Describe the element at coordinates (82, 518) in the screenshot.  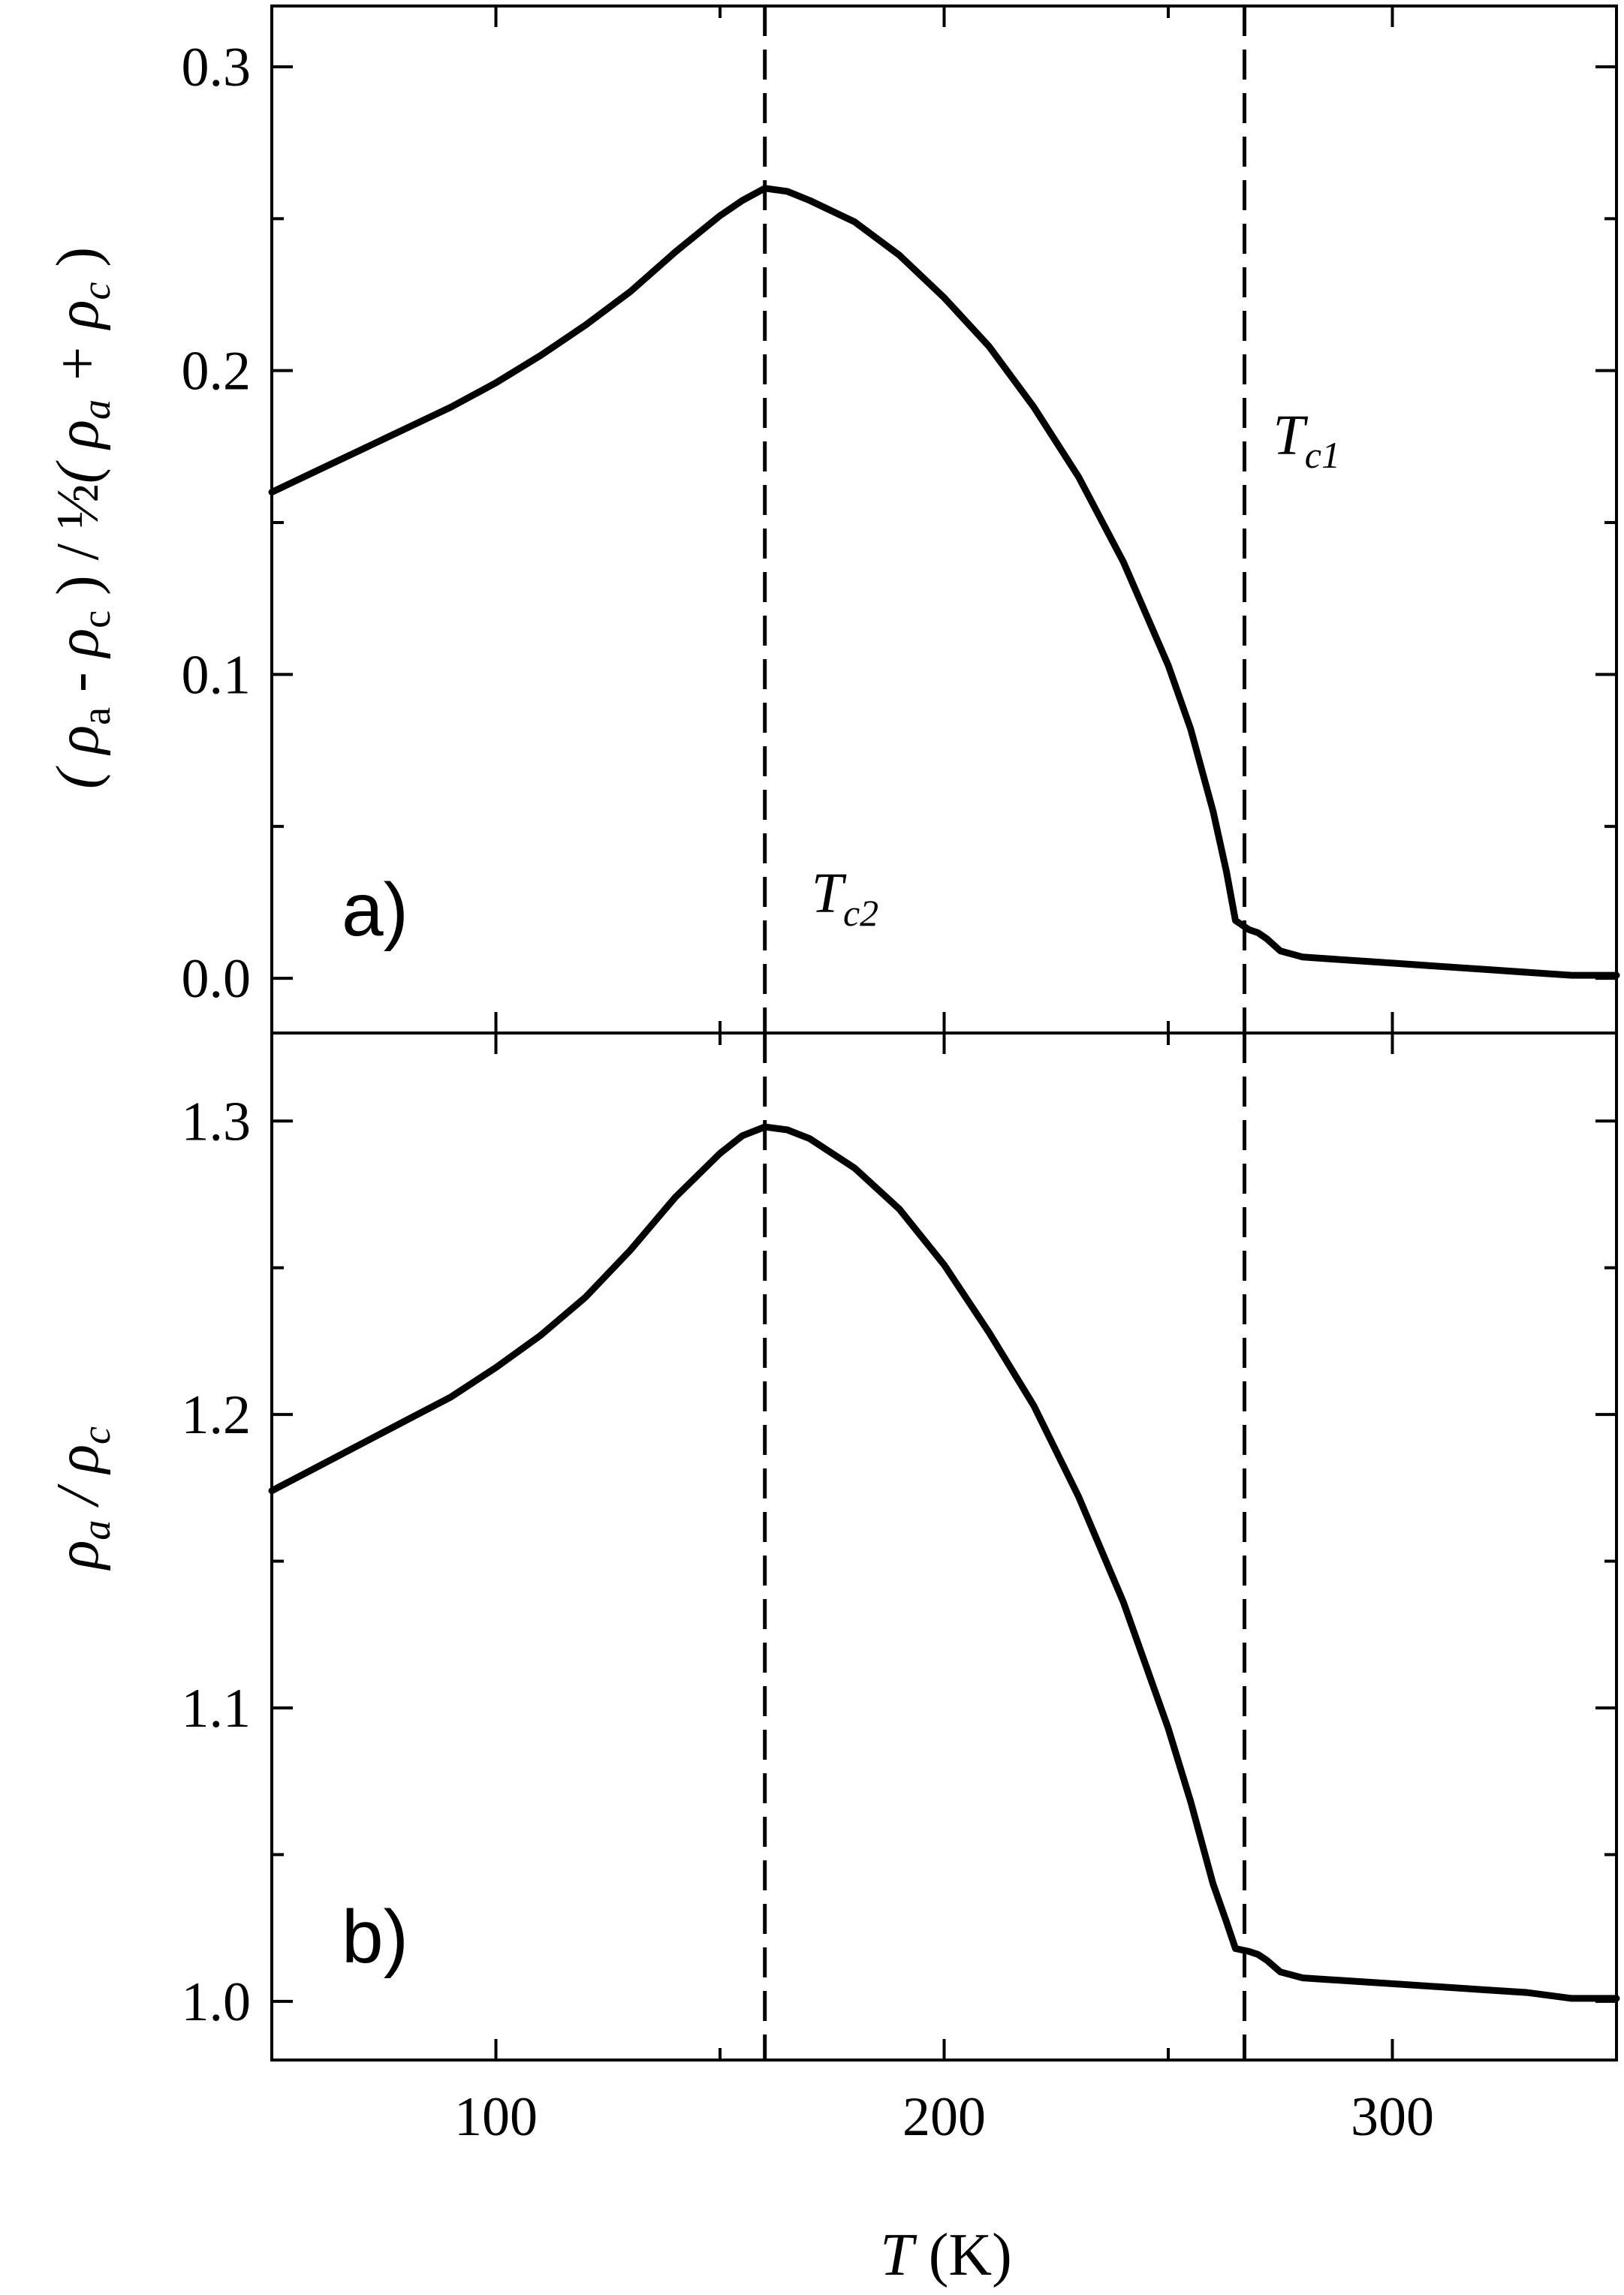
I see `y-axis-title-a: ( ρa - ρc ) / ½( ρa + ρc )` at that location.